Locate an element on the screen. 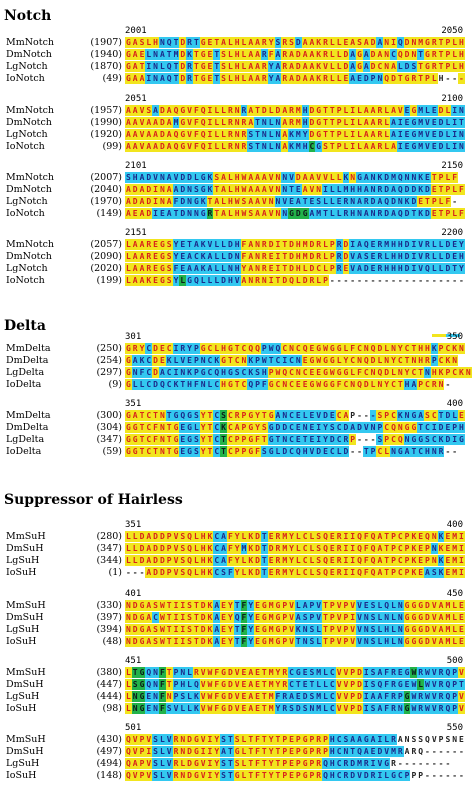 This screenshot has width=474, height=786. residue: W is located at coordinates (414, 696).